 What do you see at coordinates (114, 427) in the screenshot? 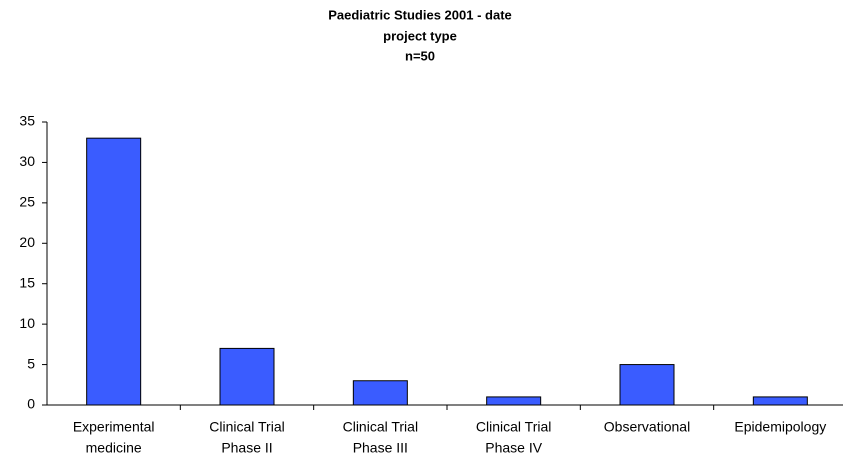
I see `x-tick-label: Experimental` at bounding box center [114, 427].